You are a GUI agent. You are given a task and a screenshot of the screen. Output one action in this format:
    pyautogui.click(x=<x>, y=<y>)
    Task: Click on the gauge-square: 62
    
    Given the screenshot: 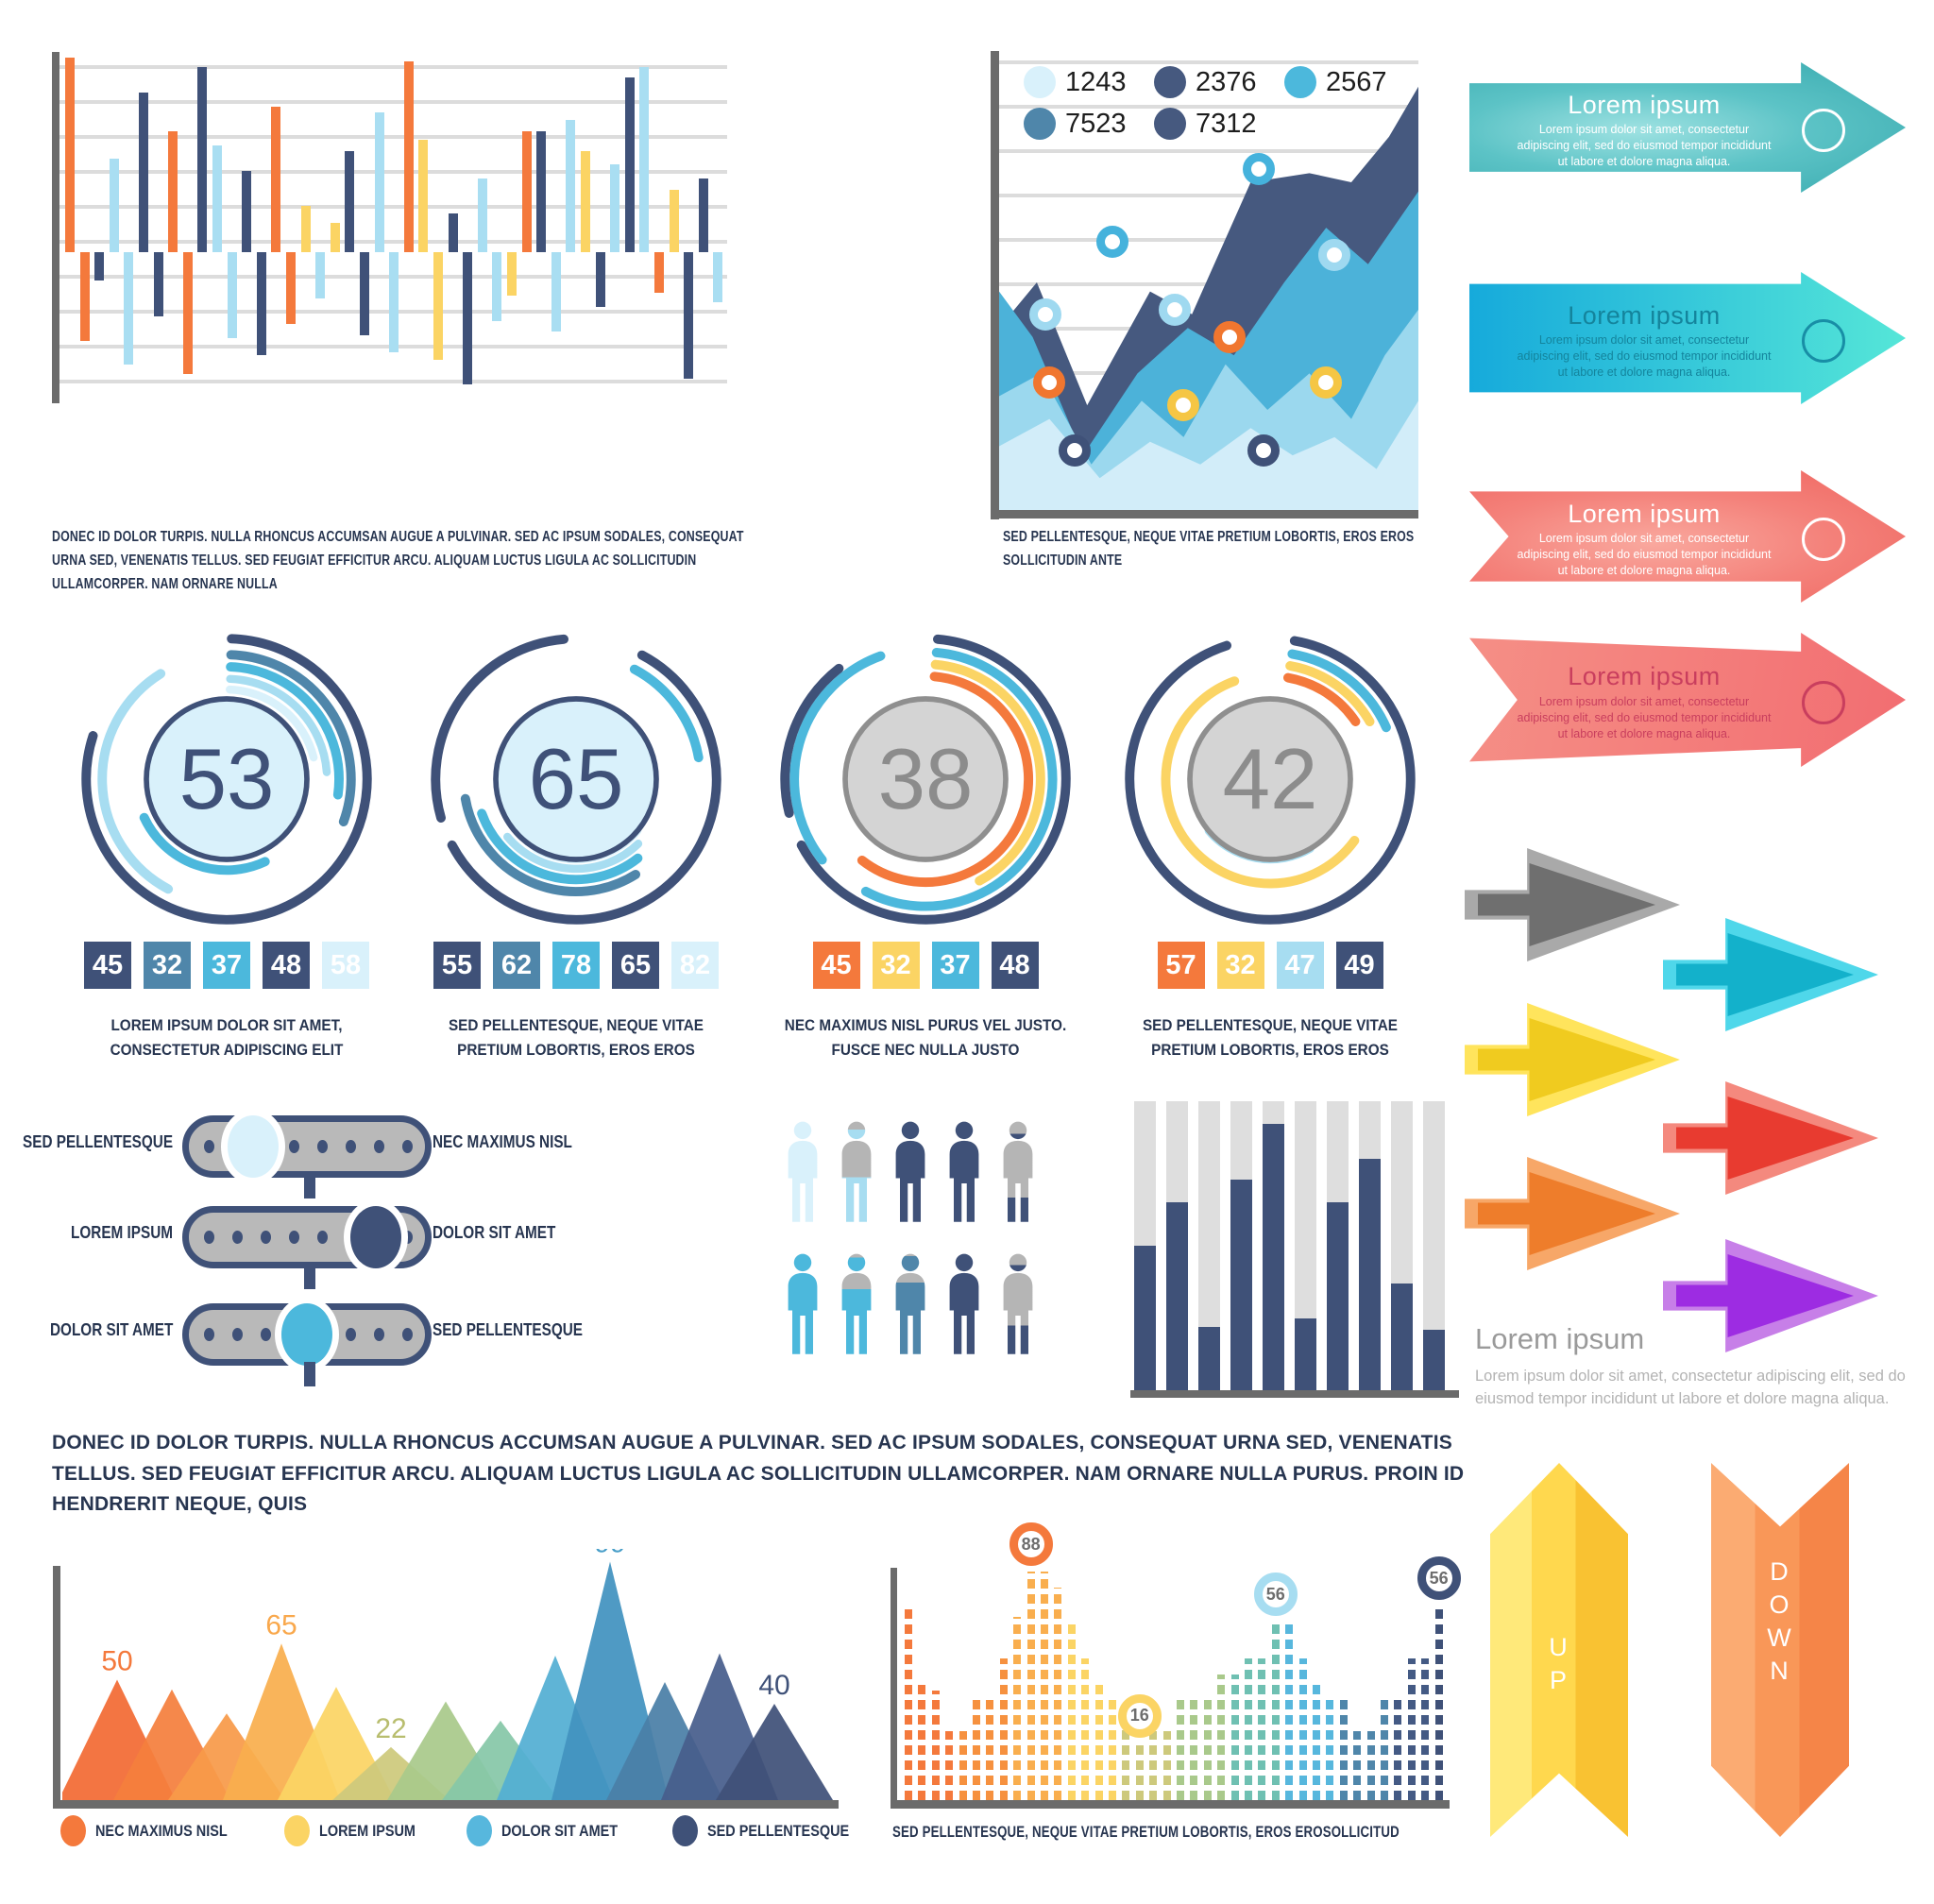 What is the action you would take?
    pyautogui.click(x=516, y=965)
    